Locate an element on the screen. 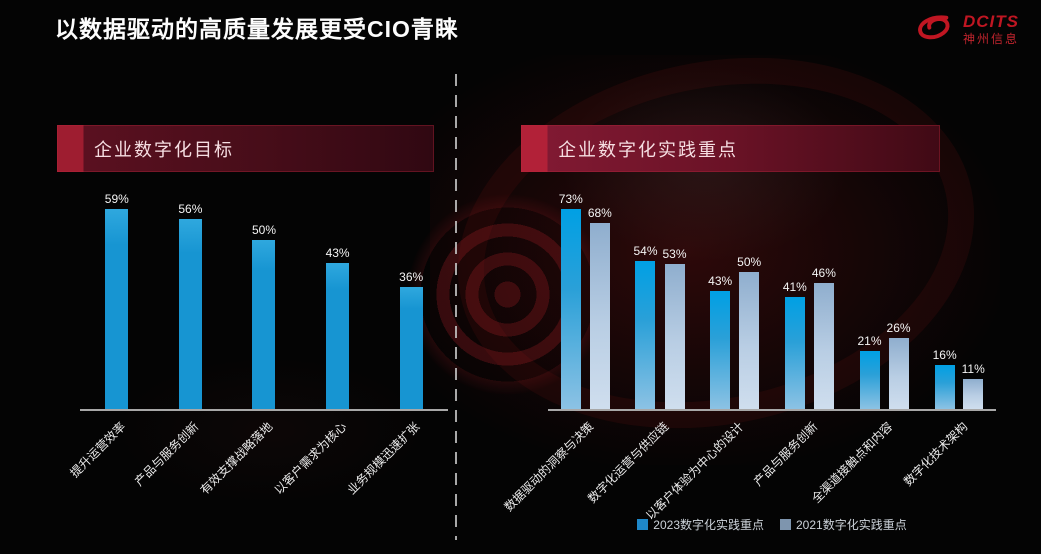 Image resolution: width=1041 pixels, height=554 pixels. bar-value-label: 68% is located at coordinates (599, 213).